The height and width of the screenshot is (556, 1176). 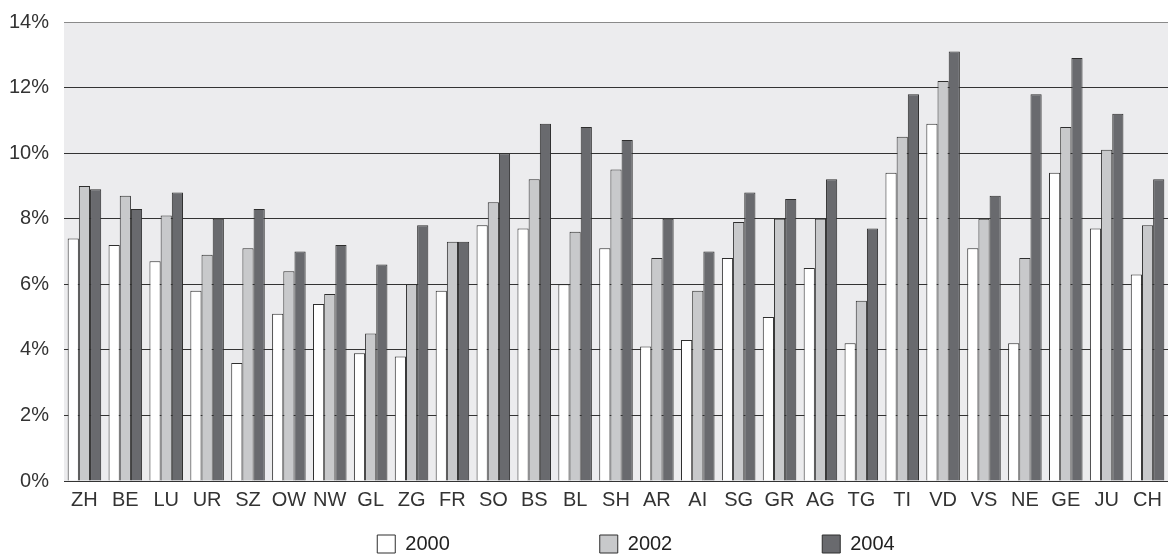 I want to click on x-tick-label: BL, so click(x=575, y=498).